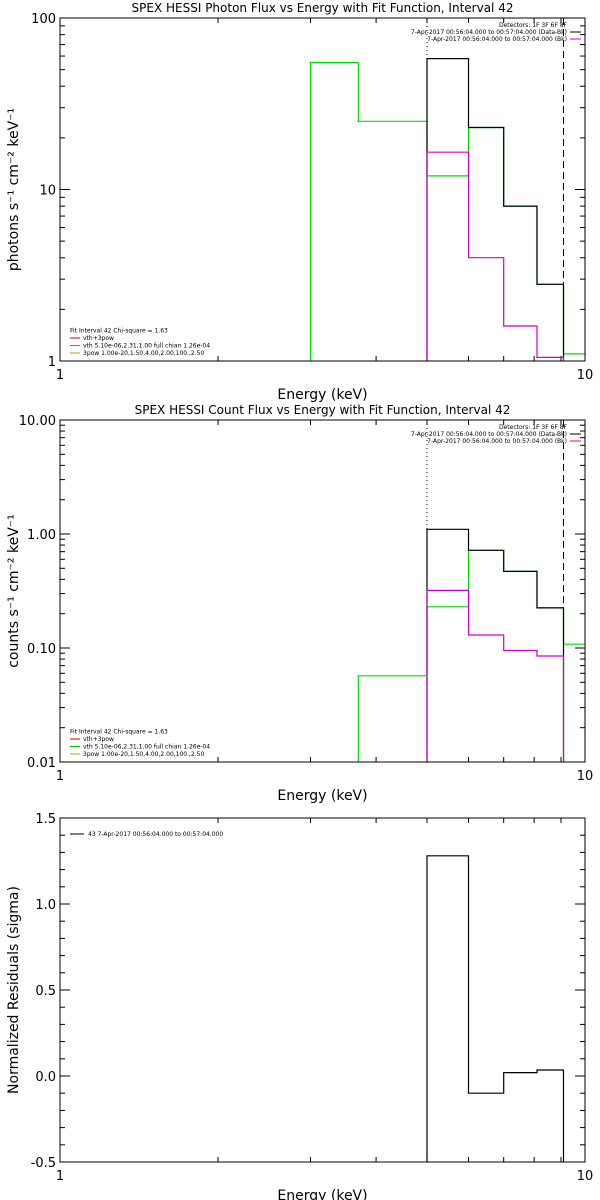  I want to click on y-tick-label: 0.5, so click(45, 991).